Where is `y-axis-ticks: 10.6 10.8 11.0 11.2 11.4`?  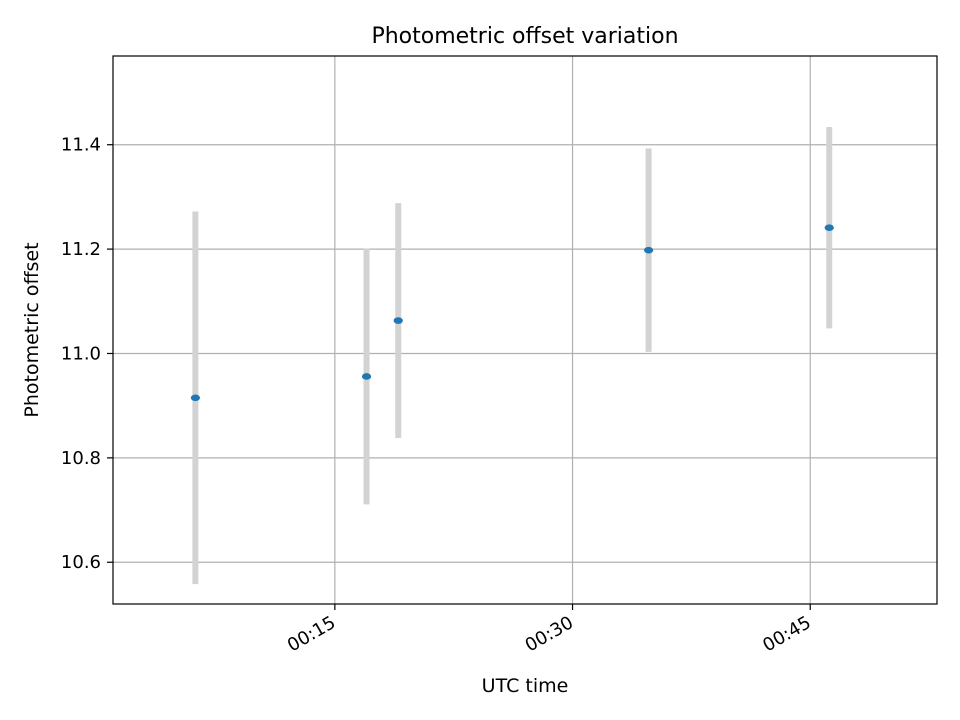
y-axis-ticks: 10.6 10.8 11.0 11.2 11.4 is located at coordinates (87, 354).